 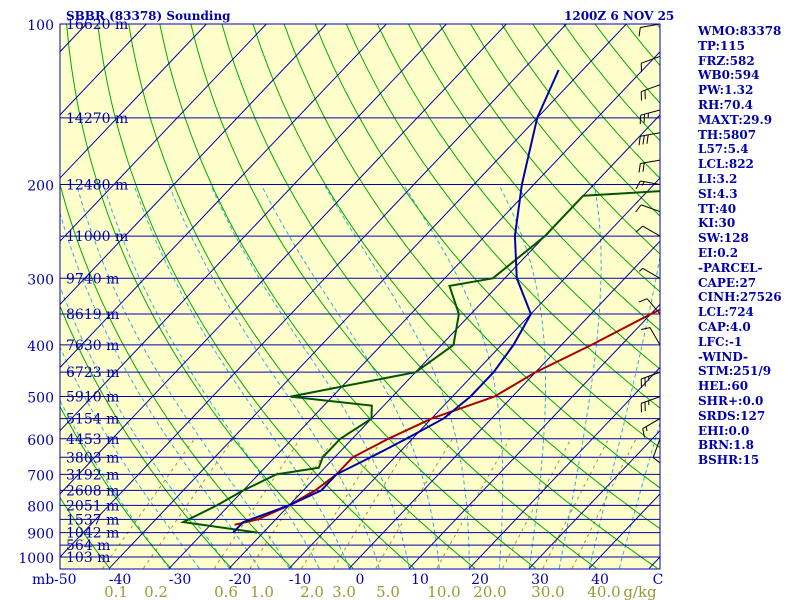 What do you see at coordinates (97, 25) in the screenshot?
I see `height-label: 16620 m` at bounding box center [97, 25].